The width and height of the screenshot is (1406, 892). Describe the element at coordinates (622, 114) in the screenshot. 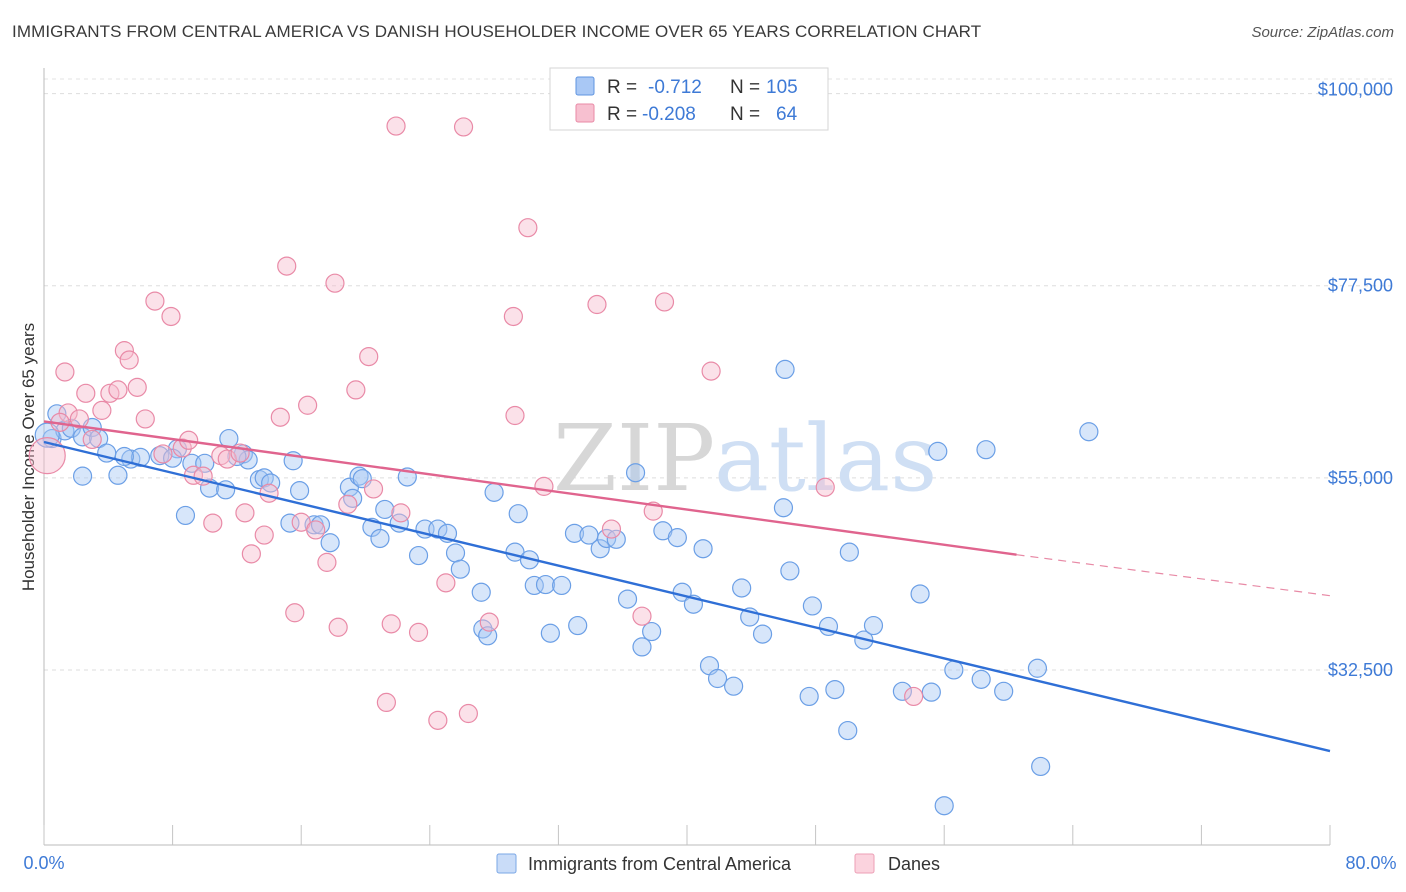

I see `legend-r-label-2: R =` at that location.